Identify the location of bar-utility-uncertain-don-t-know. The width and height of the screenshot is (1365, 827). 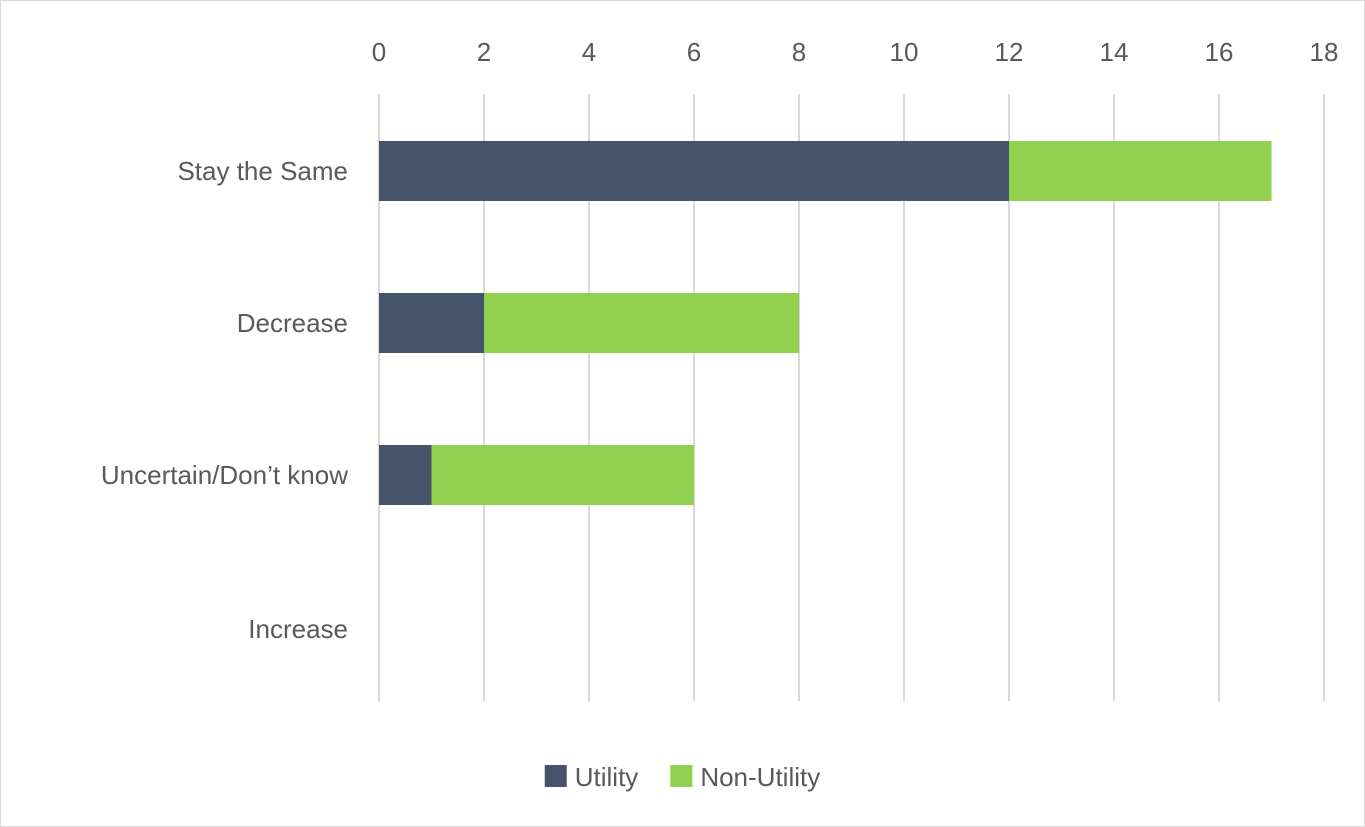
(405, 475).